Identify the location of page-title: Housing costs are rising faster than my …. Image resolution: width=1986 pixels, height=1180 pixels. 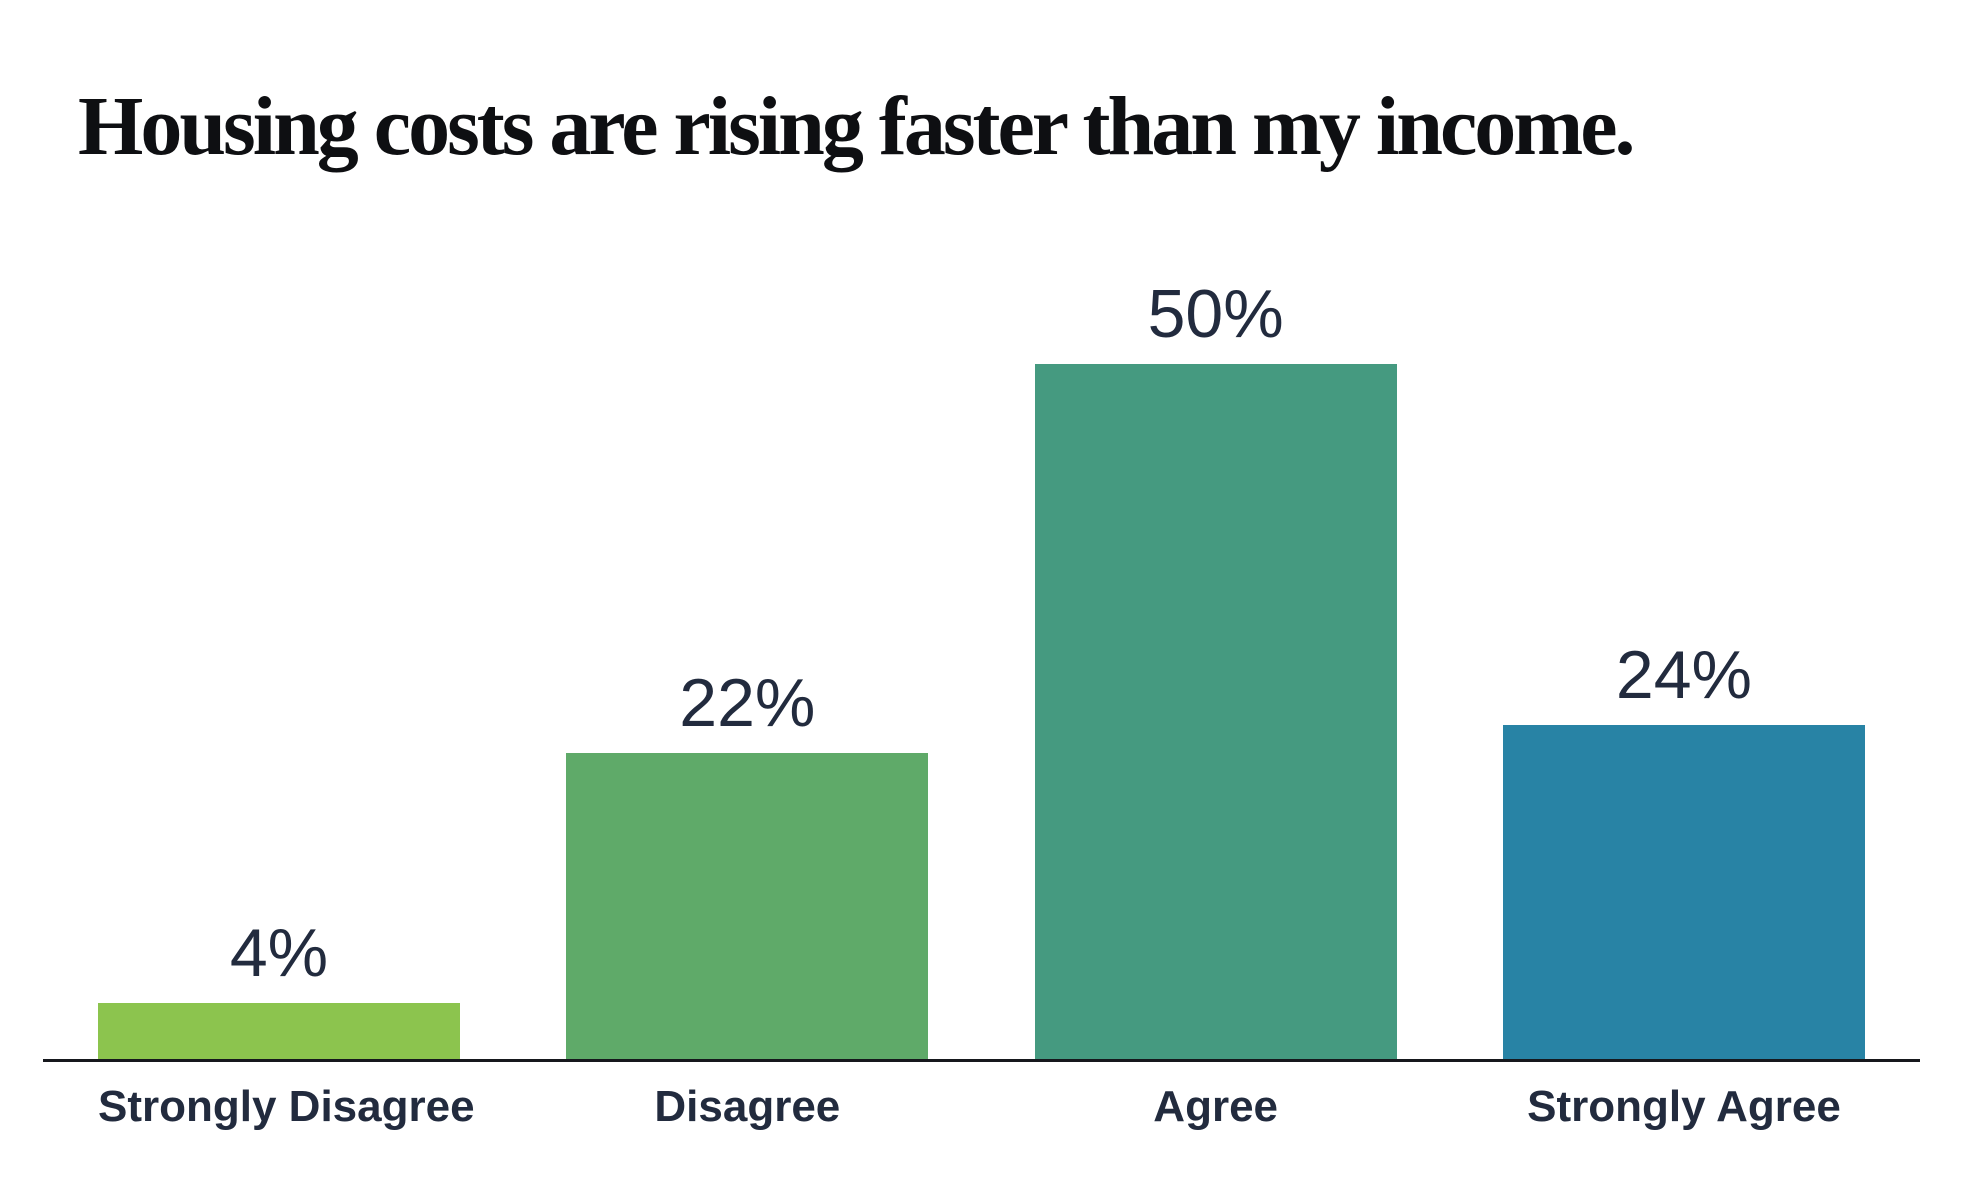
(857, 127).